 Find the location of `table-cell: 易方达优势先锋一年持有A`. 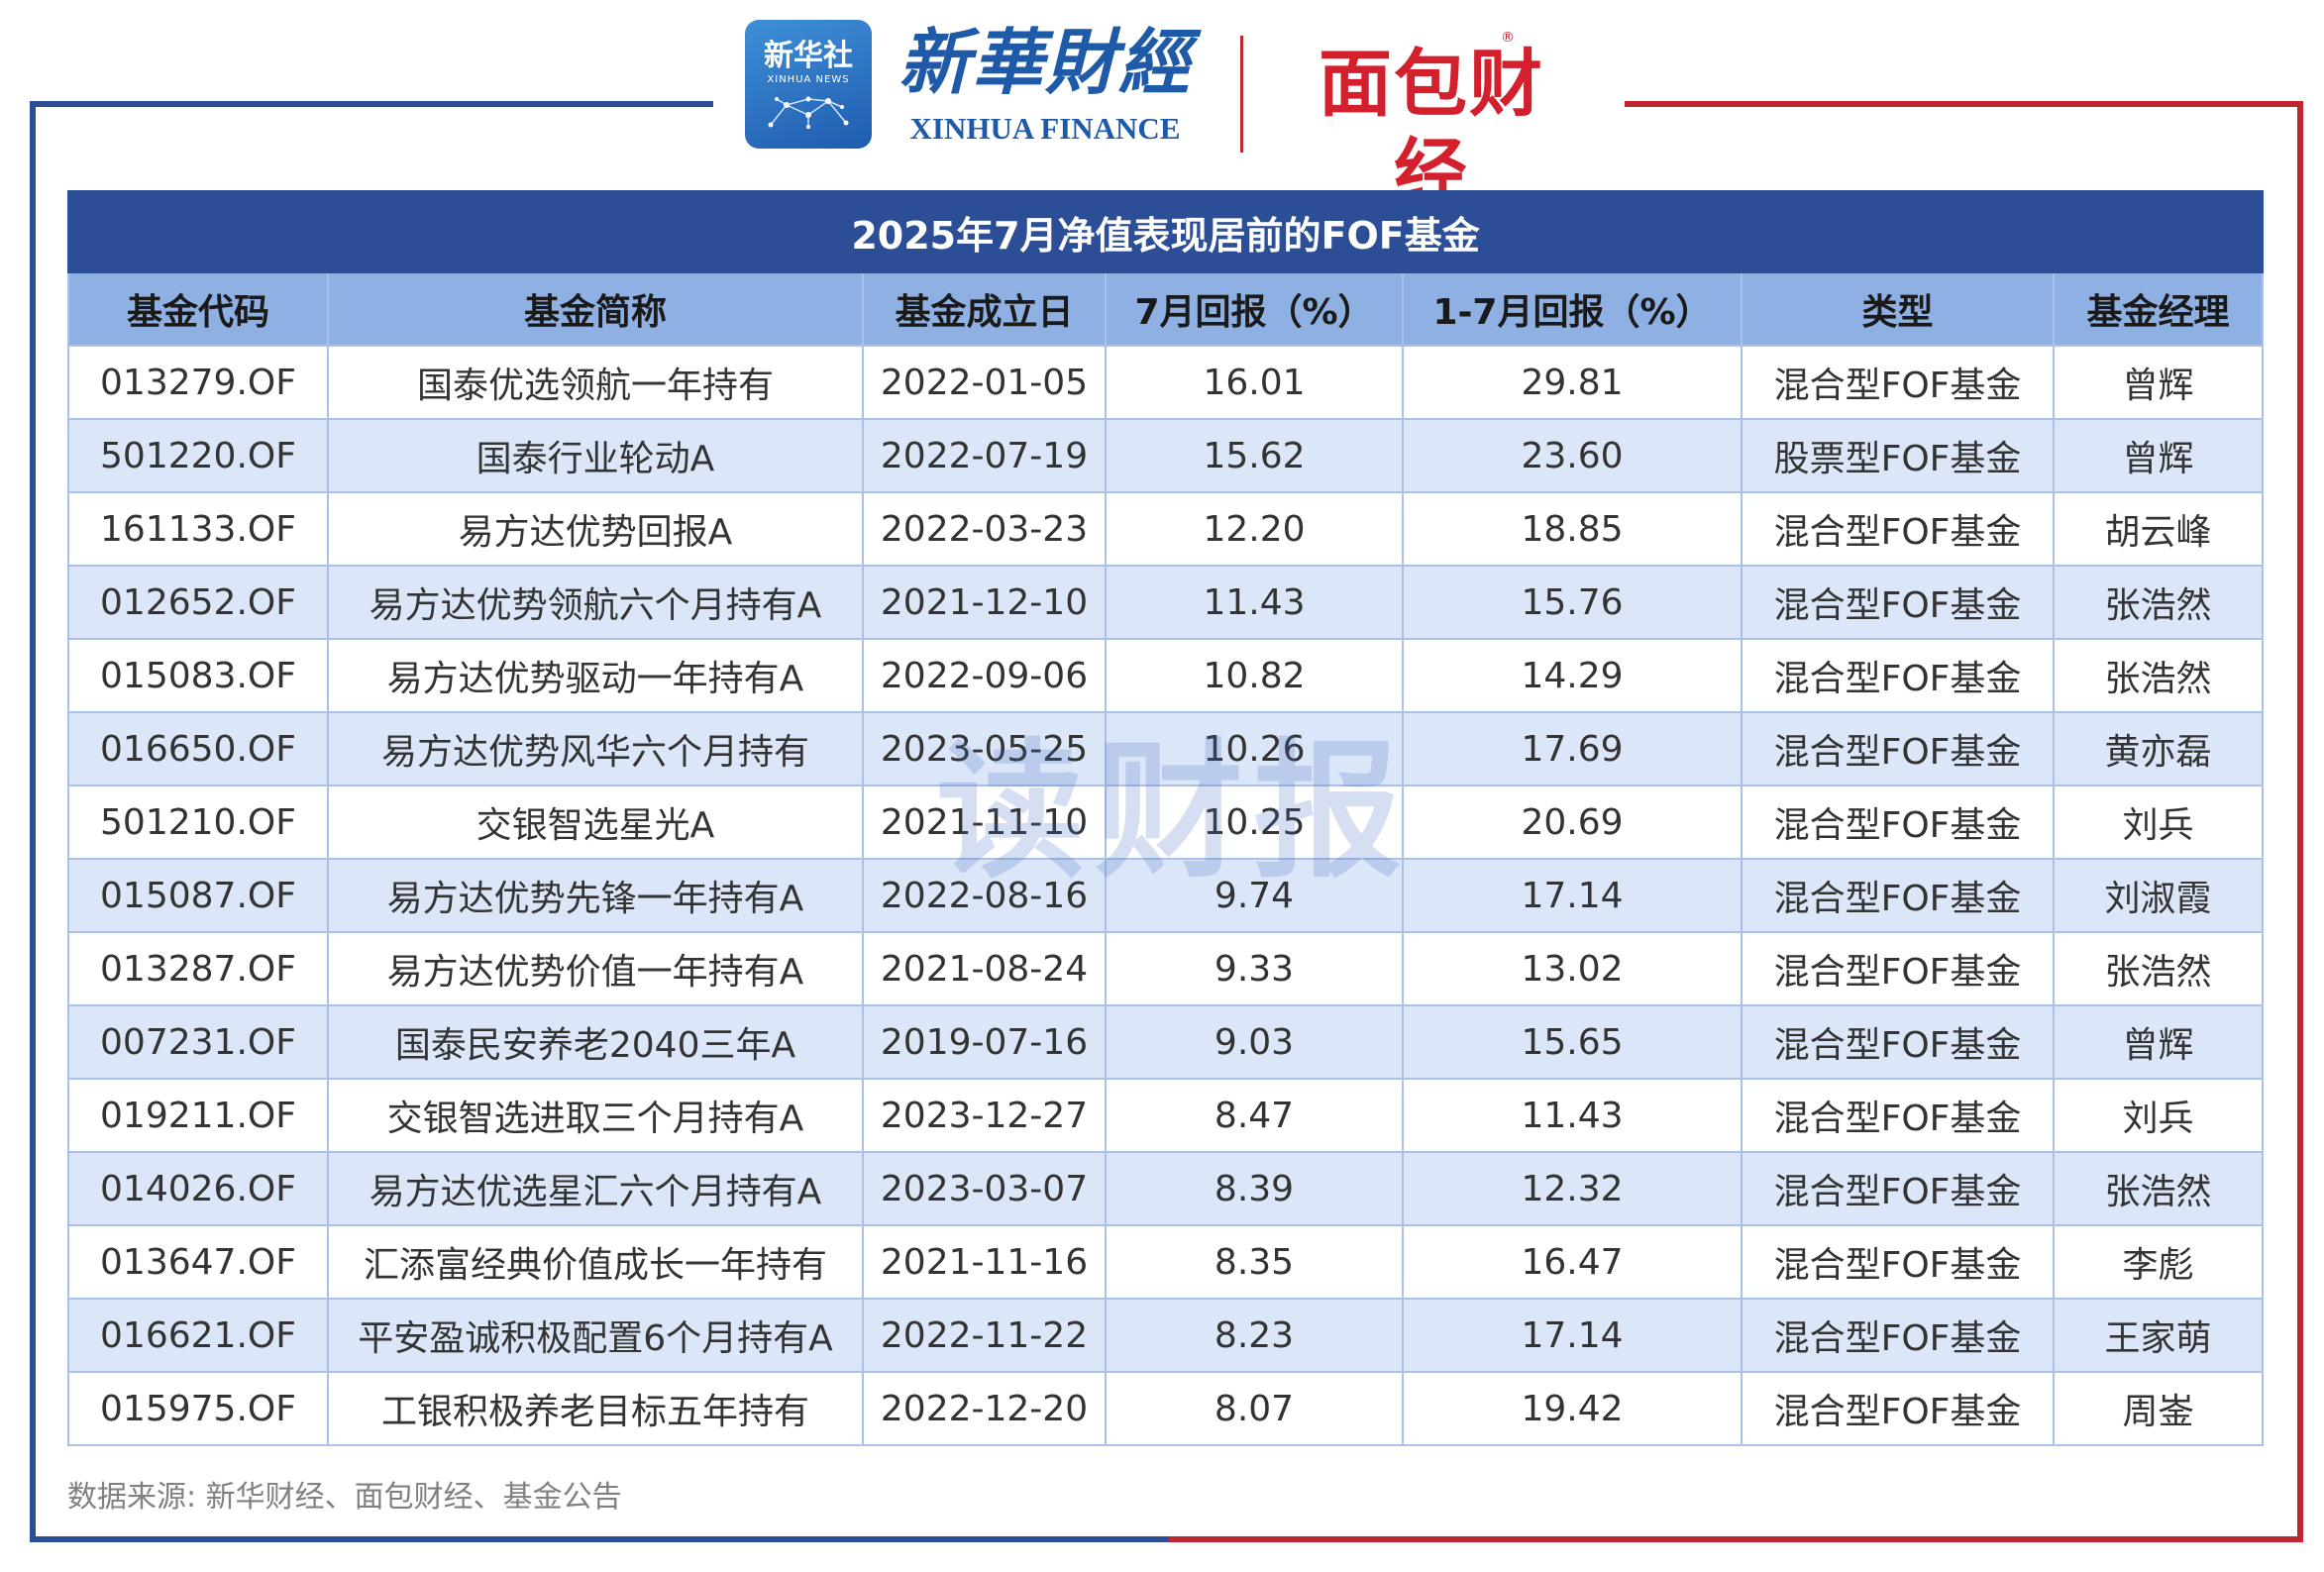

table-cell: 易方达优势先锋一年持有A is located at coordinates (596, 895).